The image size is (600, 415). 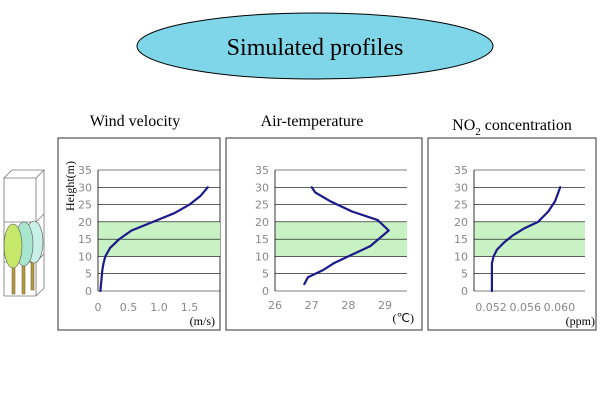 What do you see at coordinates (525, 307) in the screenshot?
I see `x-tick-label: 0.056` at bounding box center [525, 307].